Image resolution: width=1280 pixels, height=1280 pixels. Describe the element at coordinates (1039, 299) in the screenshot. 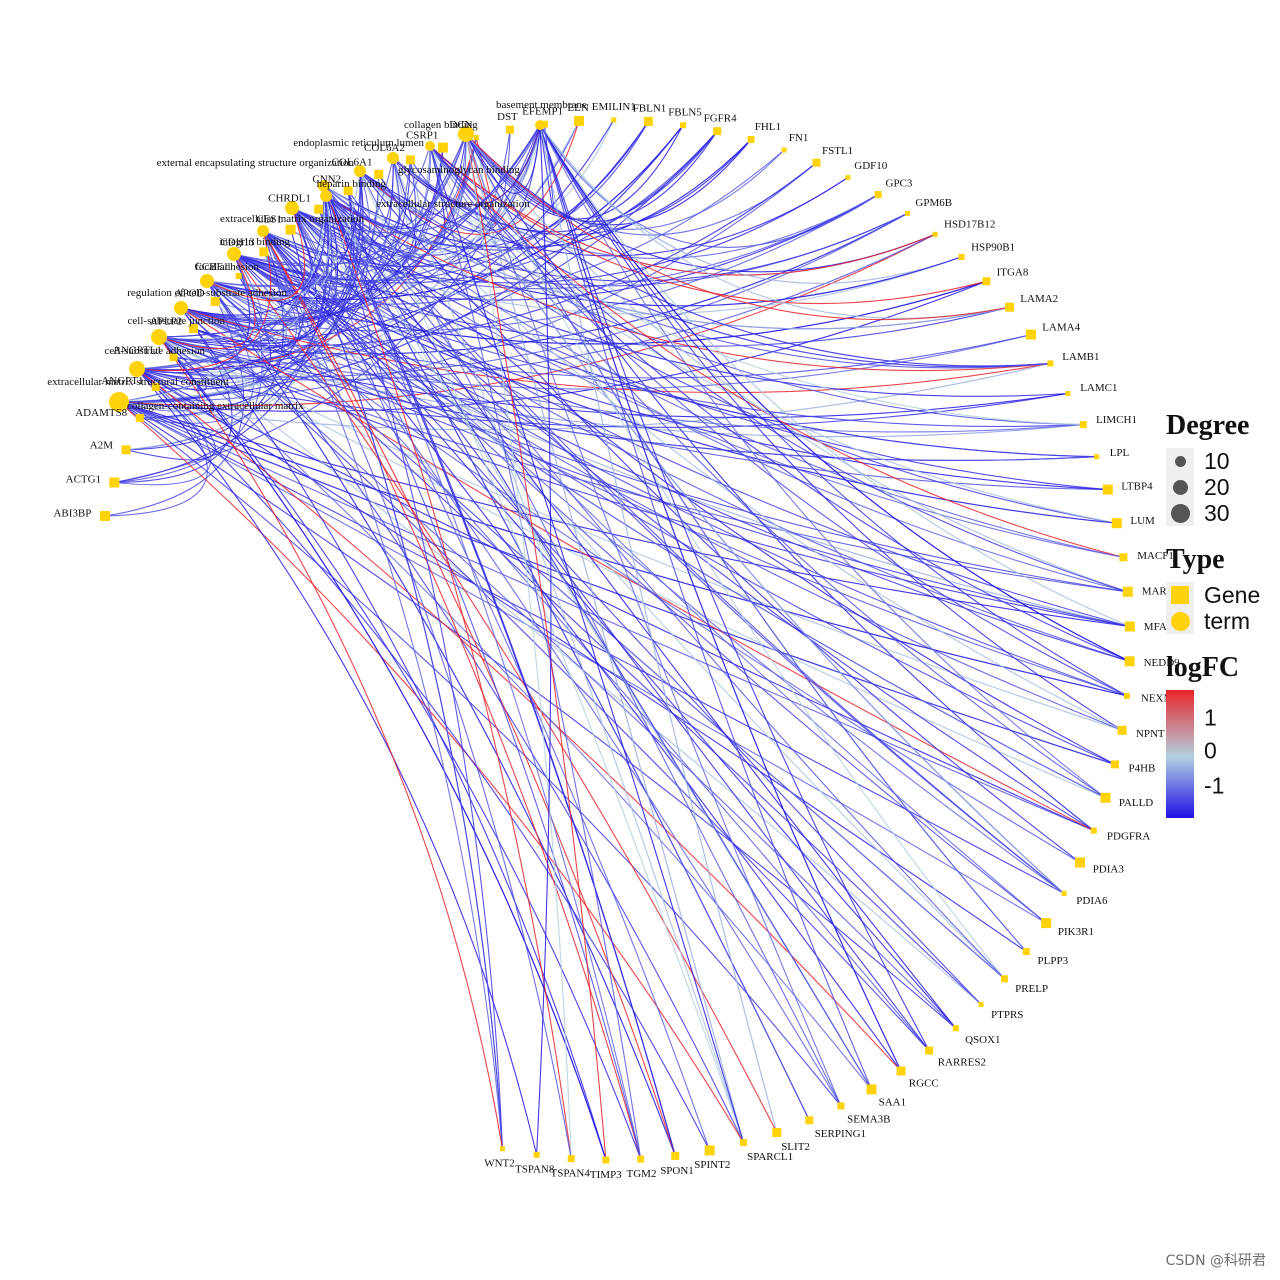

I see `gene-label: LAMA2` at that location.